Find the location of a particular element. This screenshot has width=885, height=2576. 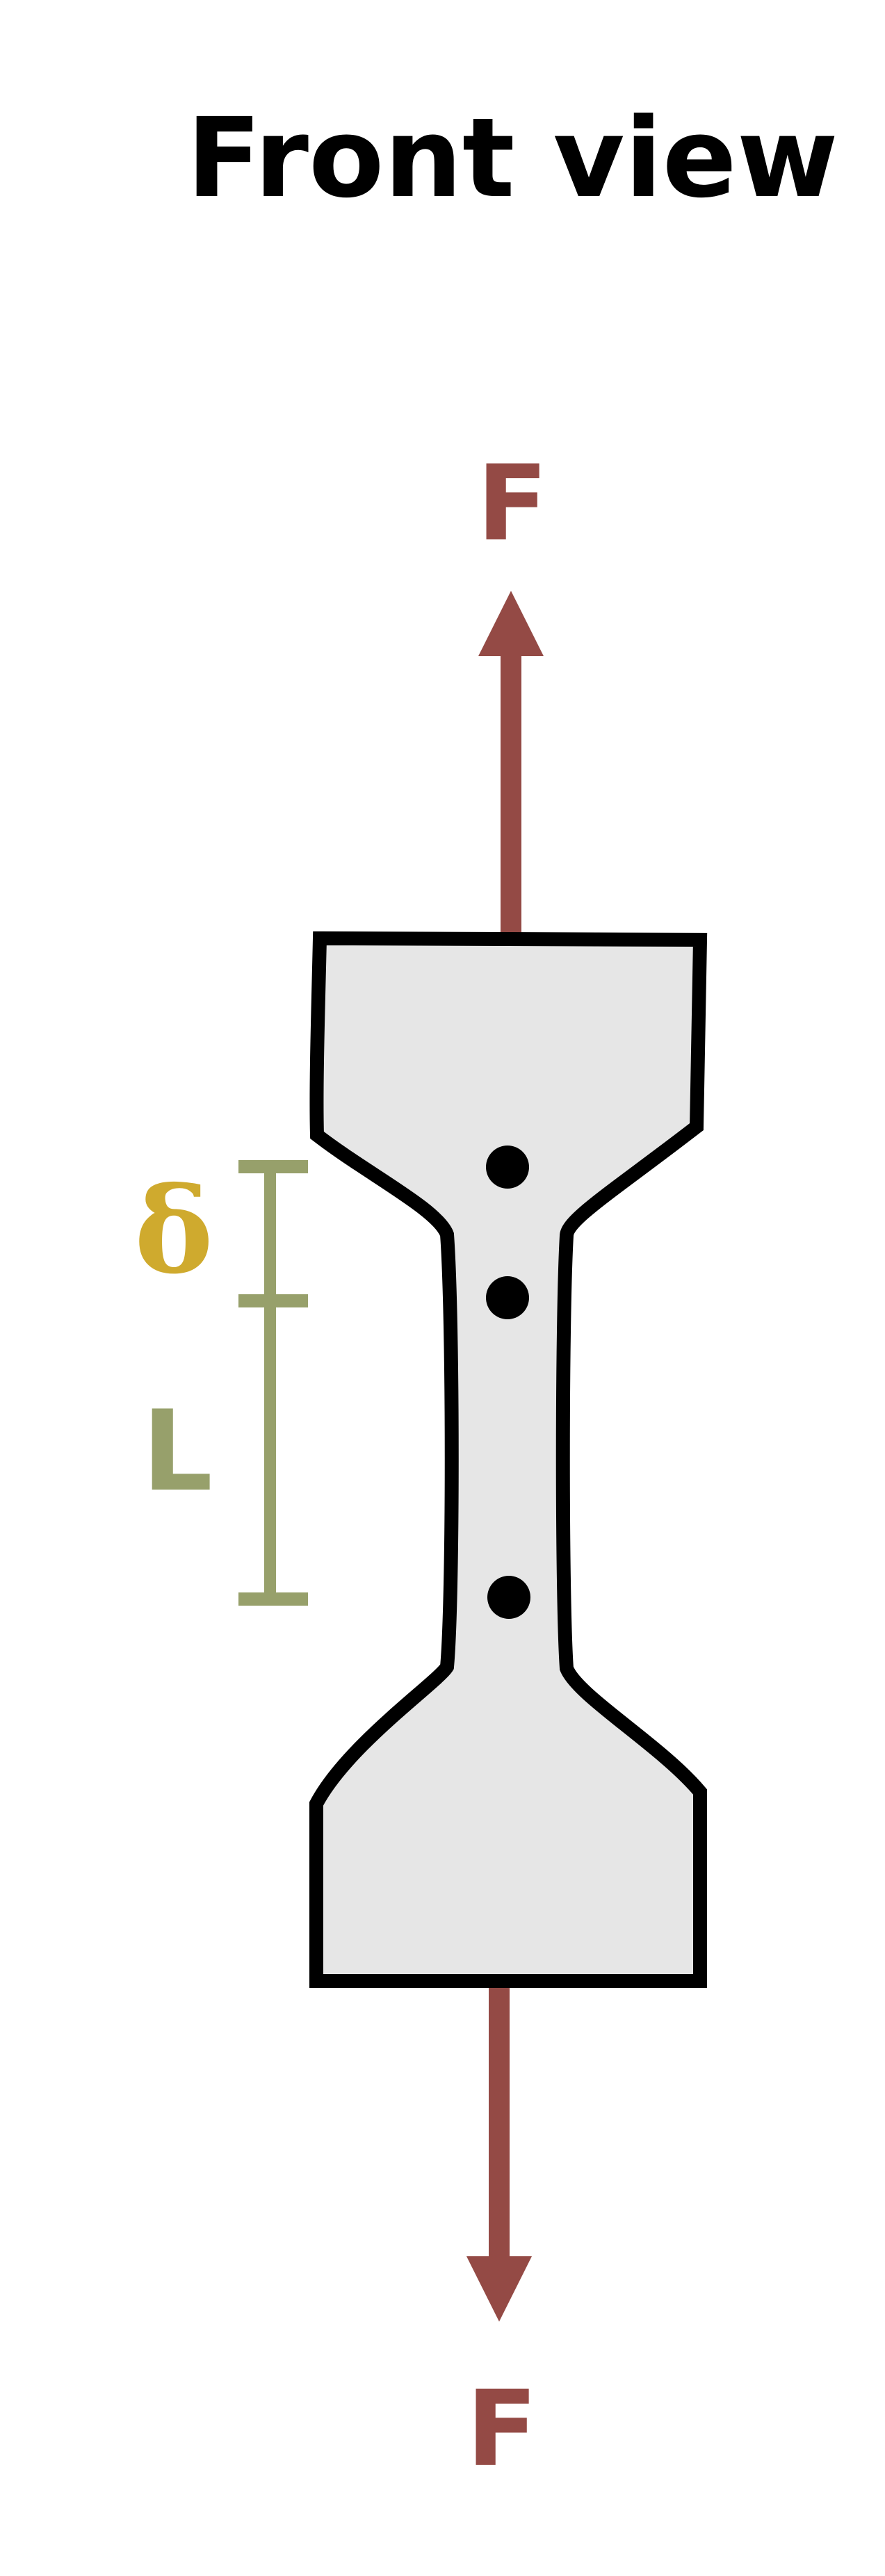

length-label: L is located at coordinates (178, 1451).